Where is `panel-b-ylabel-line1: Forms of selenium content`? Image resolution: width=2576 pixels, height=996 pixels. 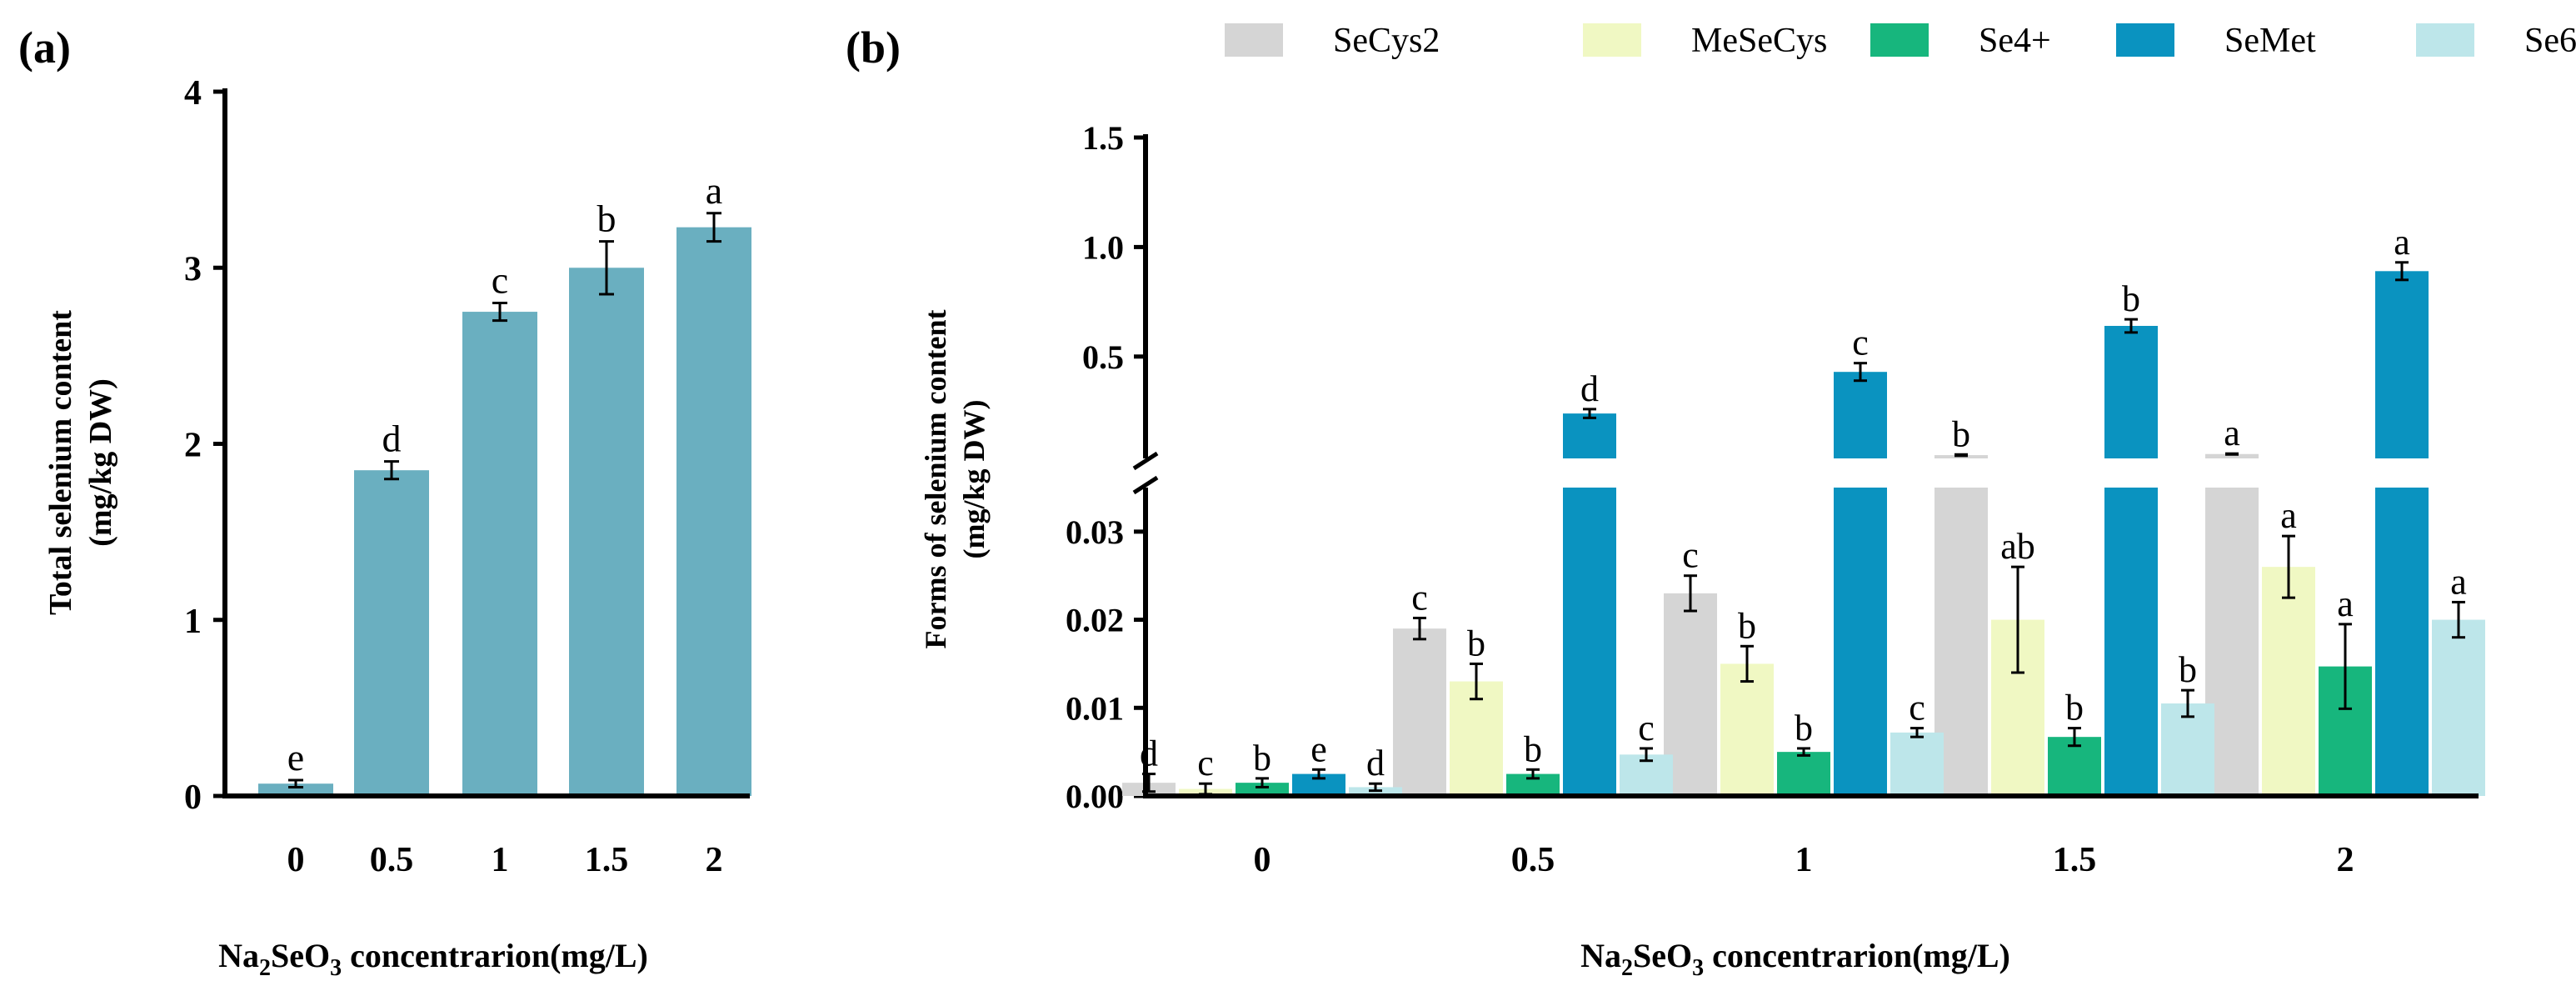 panel-b-ylabel-line1: Forms of selenium content is located at coordinates (935, 479).